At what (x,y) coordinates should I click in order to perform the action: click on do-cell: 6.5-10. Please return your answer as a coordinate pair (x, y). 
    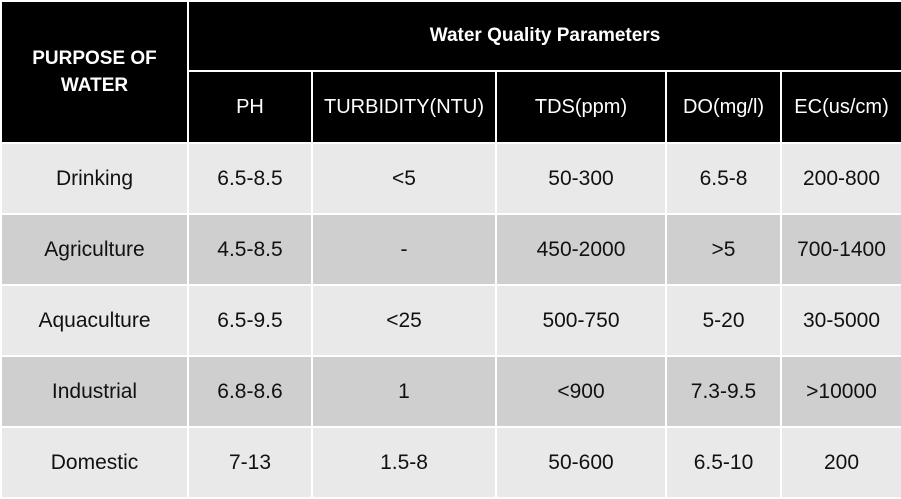
    Looking at the image, I should click on (723, 462).